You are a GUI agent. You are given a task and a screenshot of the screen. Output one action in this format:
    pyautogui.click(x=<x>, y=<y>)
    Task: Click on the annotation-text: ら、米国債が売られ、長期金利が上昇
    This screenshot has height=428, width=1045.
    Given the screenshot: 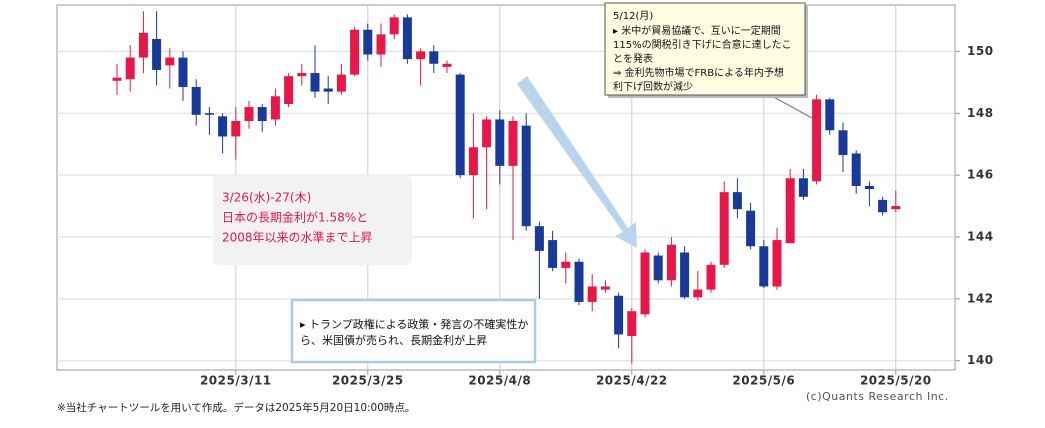 What is the action you would take?
    pyautogui.click(x=393, y=340)
    